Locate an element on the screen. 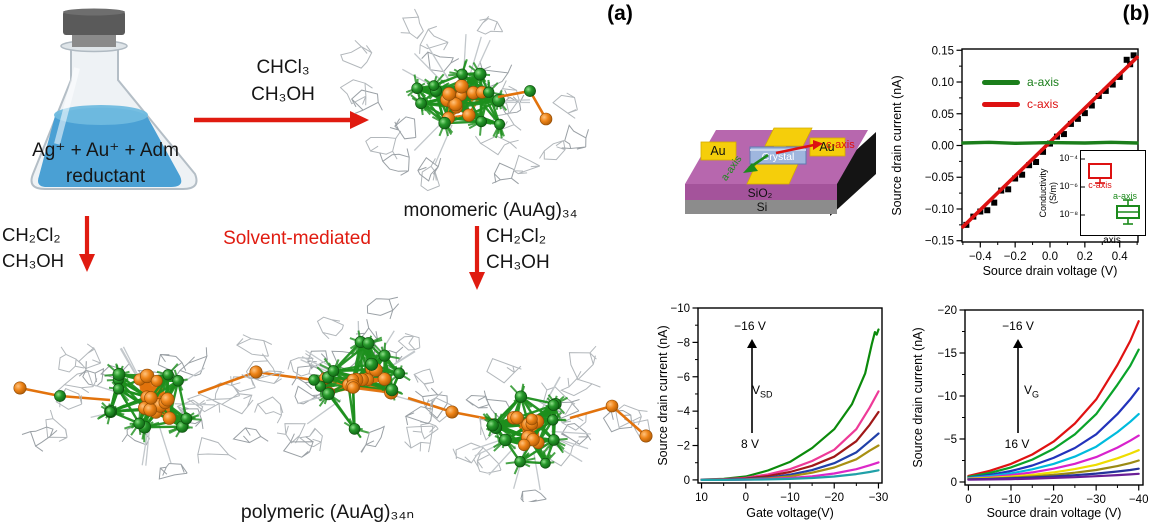 The height and width of the screenshot is (531, 1162). panel-b-label: (b) is located at coordinates (1136, 13).